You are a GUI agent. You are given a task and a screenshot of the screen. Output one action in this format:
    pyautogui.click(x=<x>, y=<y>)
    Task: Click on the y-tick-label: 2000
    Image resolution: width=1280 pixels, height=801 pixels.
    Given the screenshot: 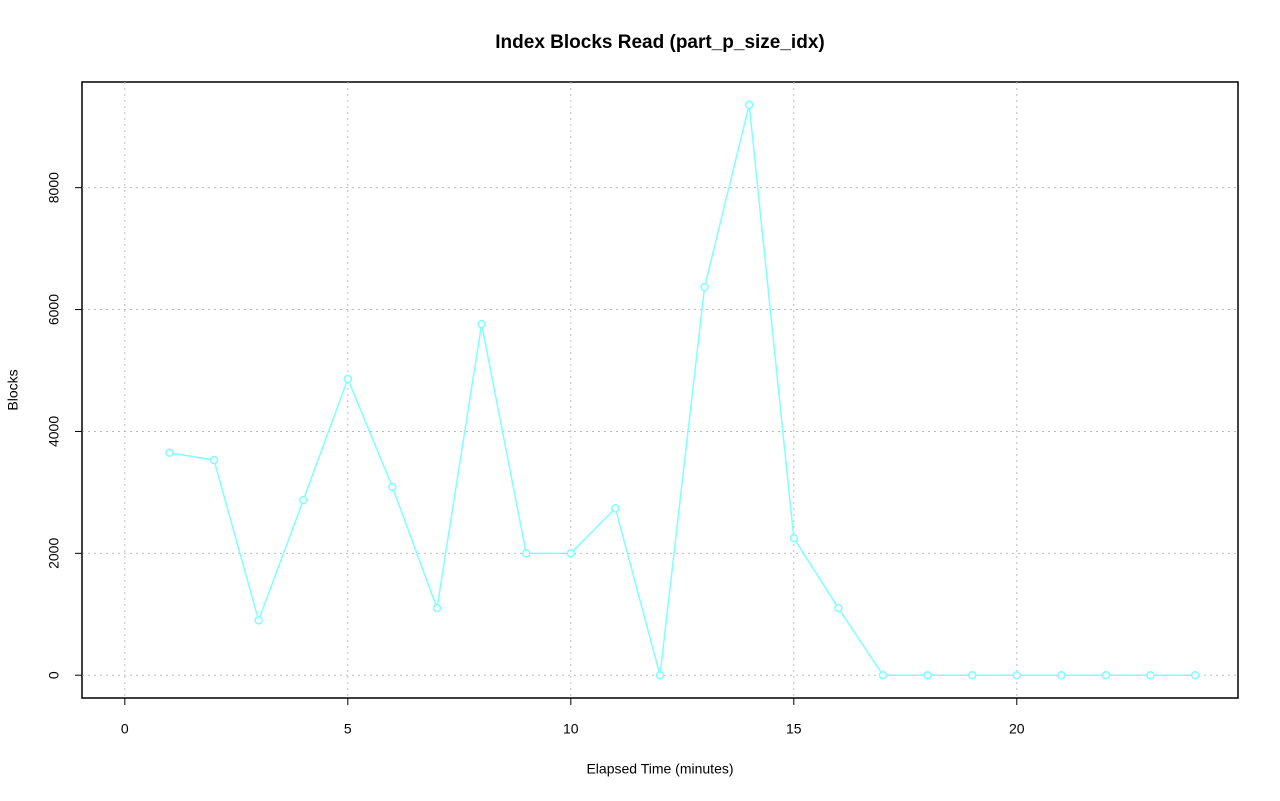 What is the action you would take?
    pyautogui.click(x=54, y=553)
    